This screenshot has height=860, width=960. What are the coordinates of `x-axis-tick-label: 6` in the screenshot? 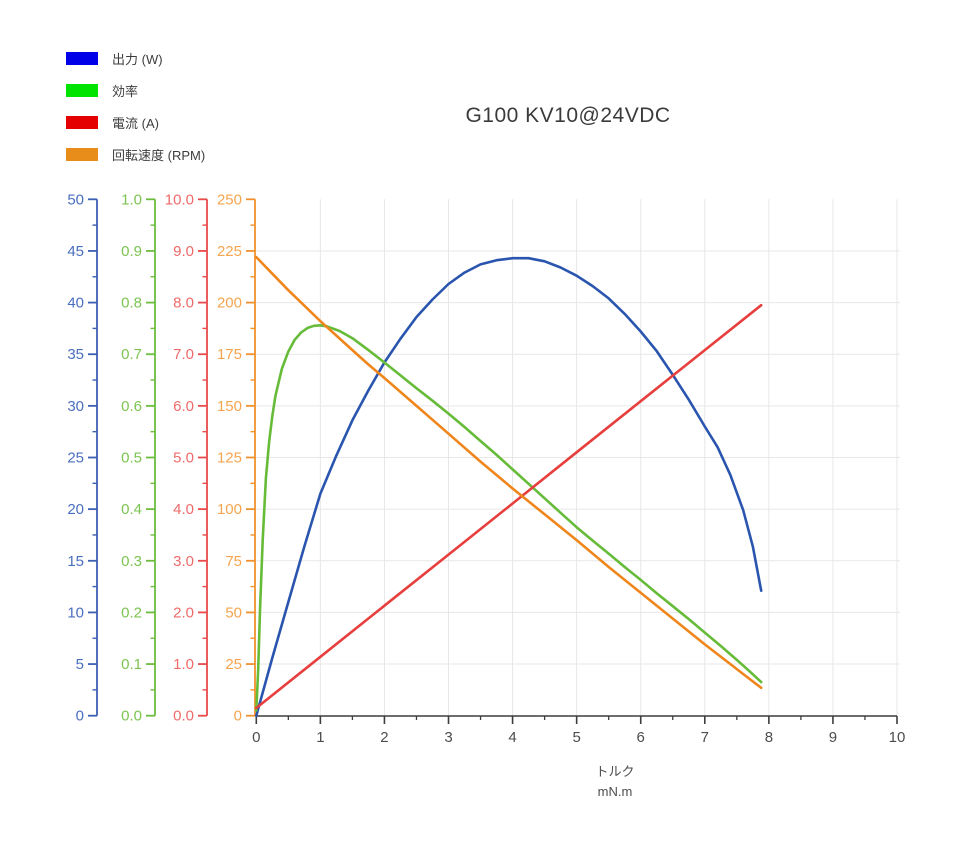 It's located at (641, 737).